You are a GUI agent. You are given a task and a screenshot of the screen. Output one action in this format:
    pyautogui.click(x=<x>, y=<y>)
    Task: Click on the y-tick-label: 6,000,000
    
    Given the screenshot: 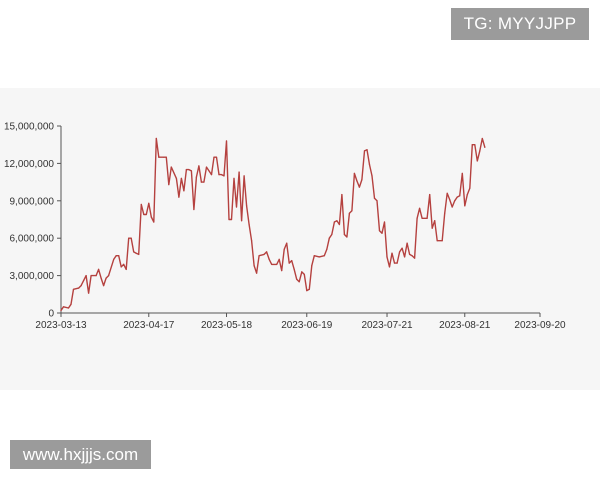 What is the action you would take?
    pyautogui.click(x=32, y=239)
    